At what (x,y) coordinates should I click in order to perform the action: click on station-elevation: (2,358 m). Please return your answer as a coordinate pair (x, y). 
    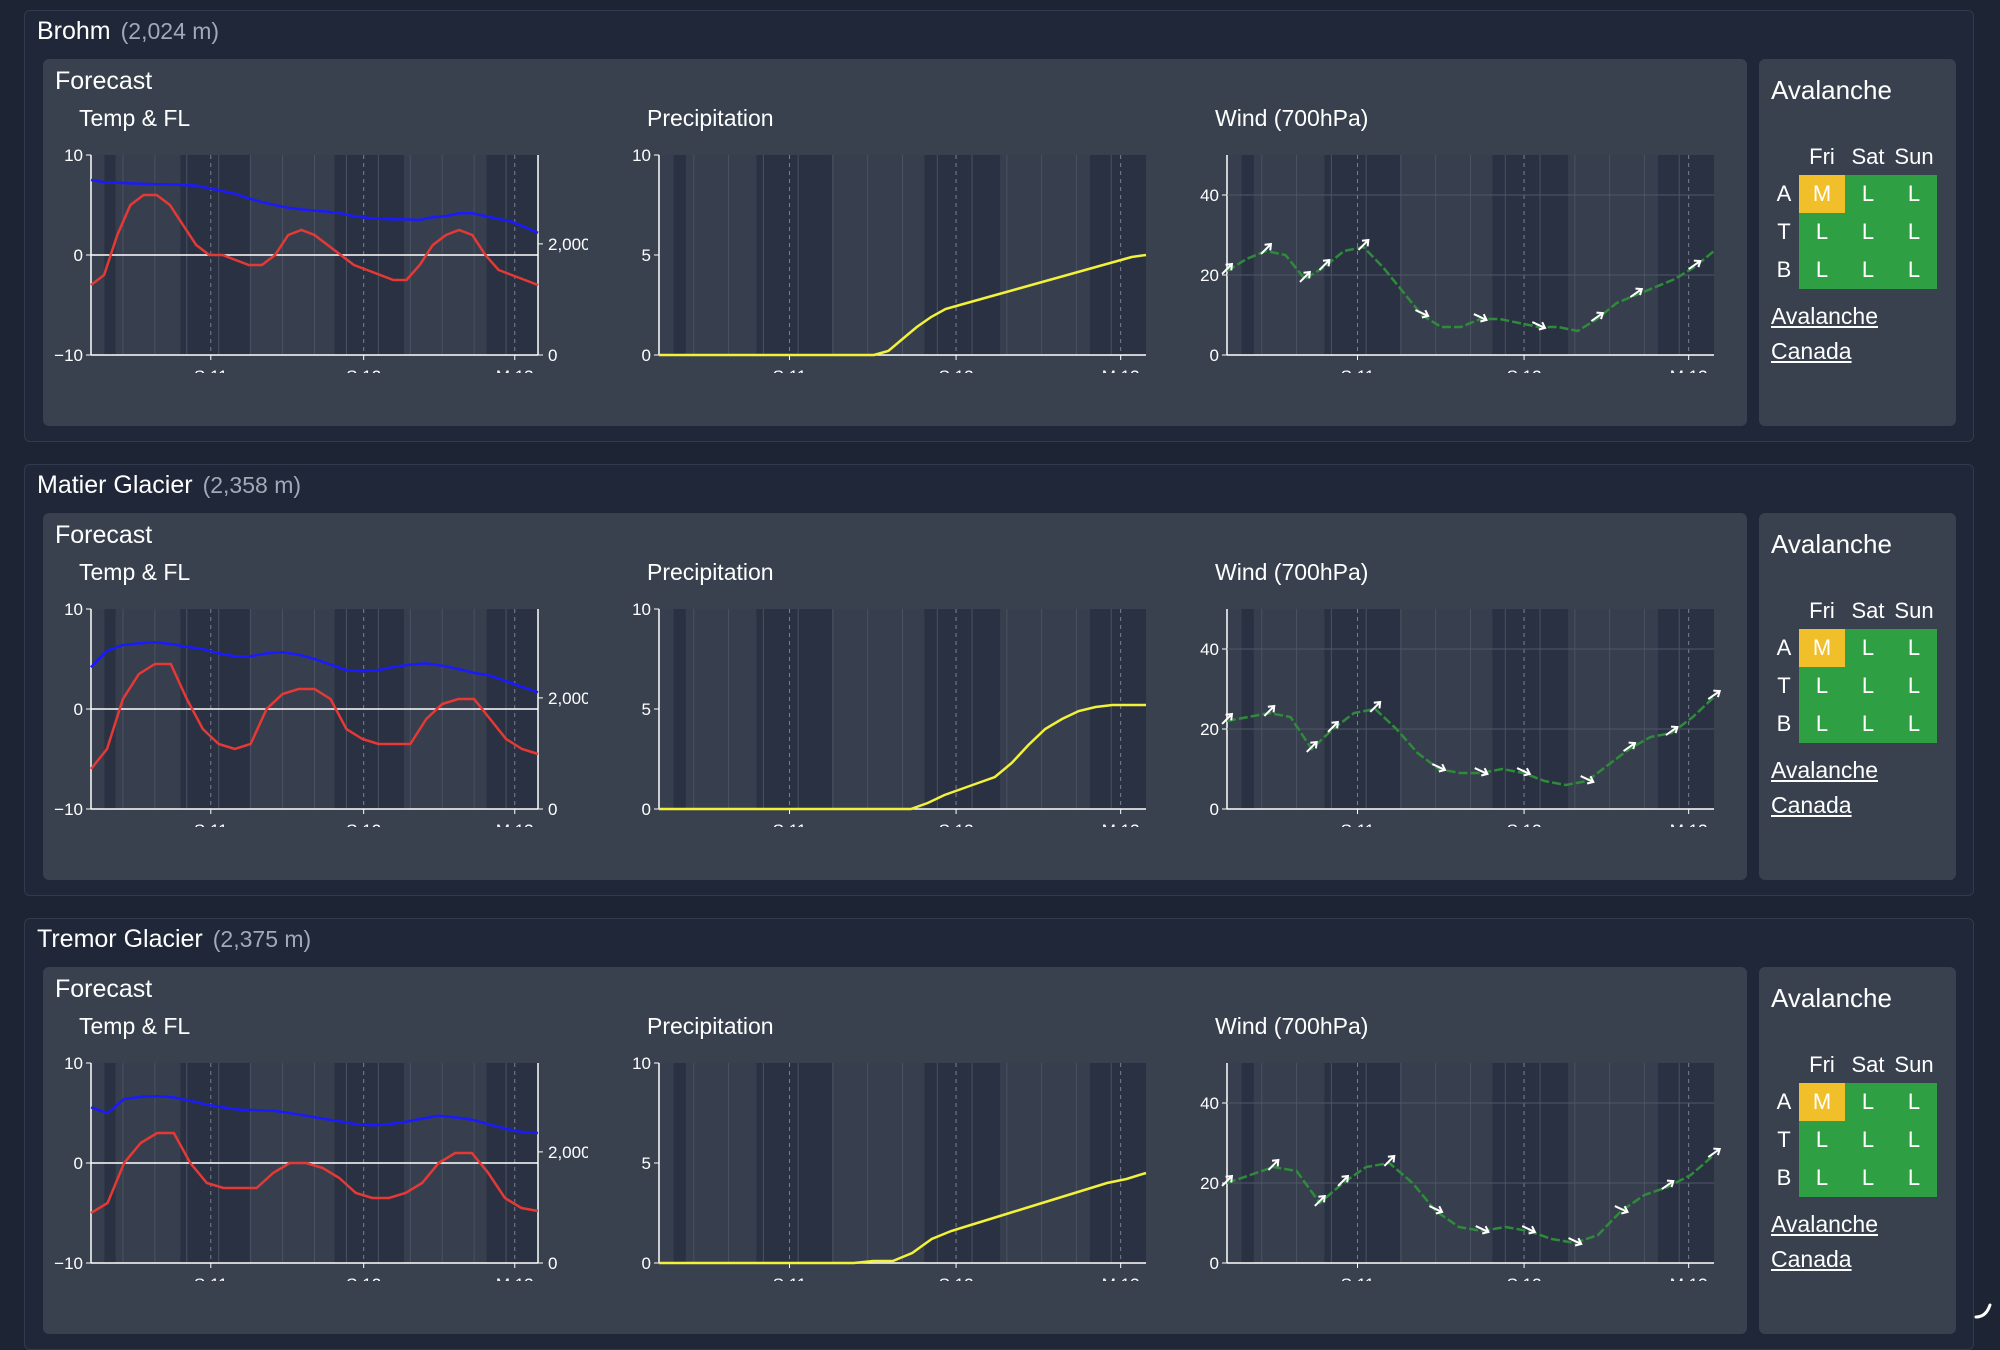
    Looking at the image, I should click on (252, 485).